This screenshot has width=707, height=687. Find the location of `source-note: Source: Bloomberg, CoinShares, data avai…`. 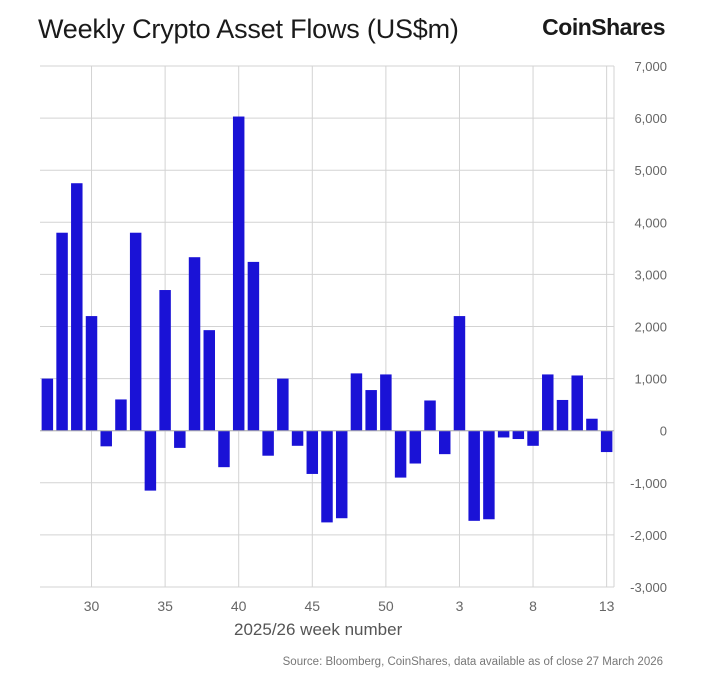

source-note: Source: Bloomberg, CoinShares, data avai… is located at coordinates (472, 662).